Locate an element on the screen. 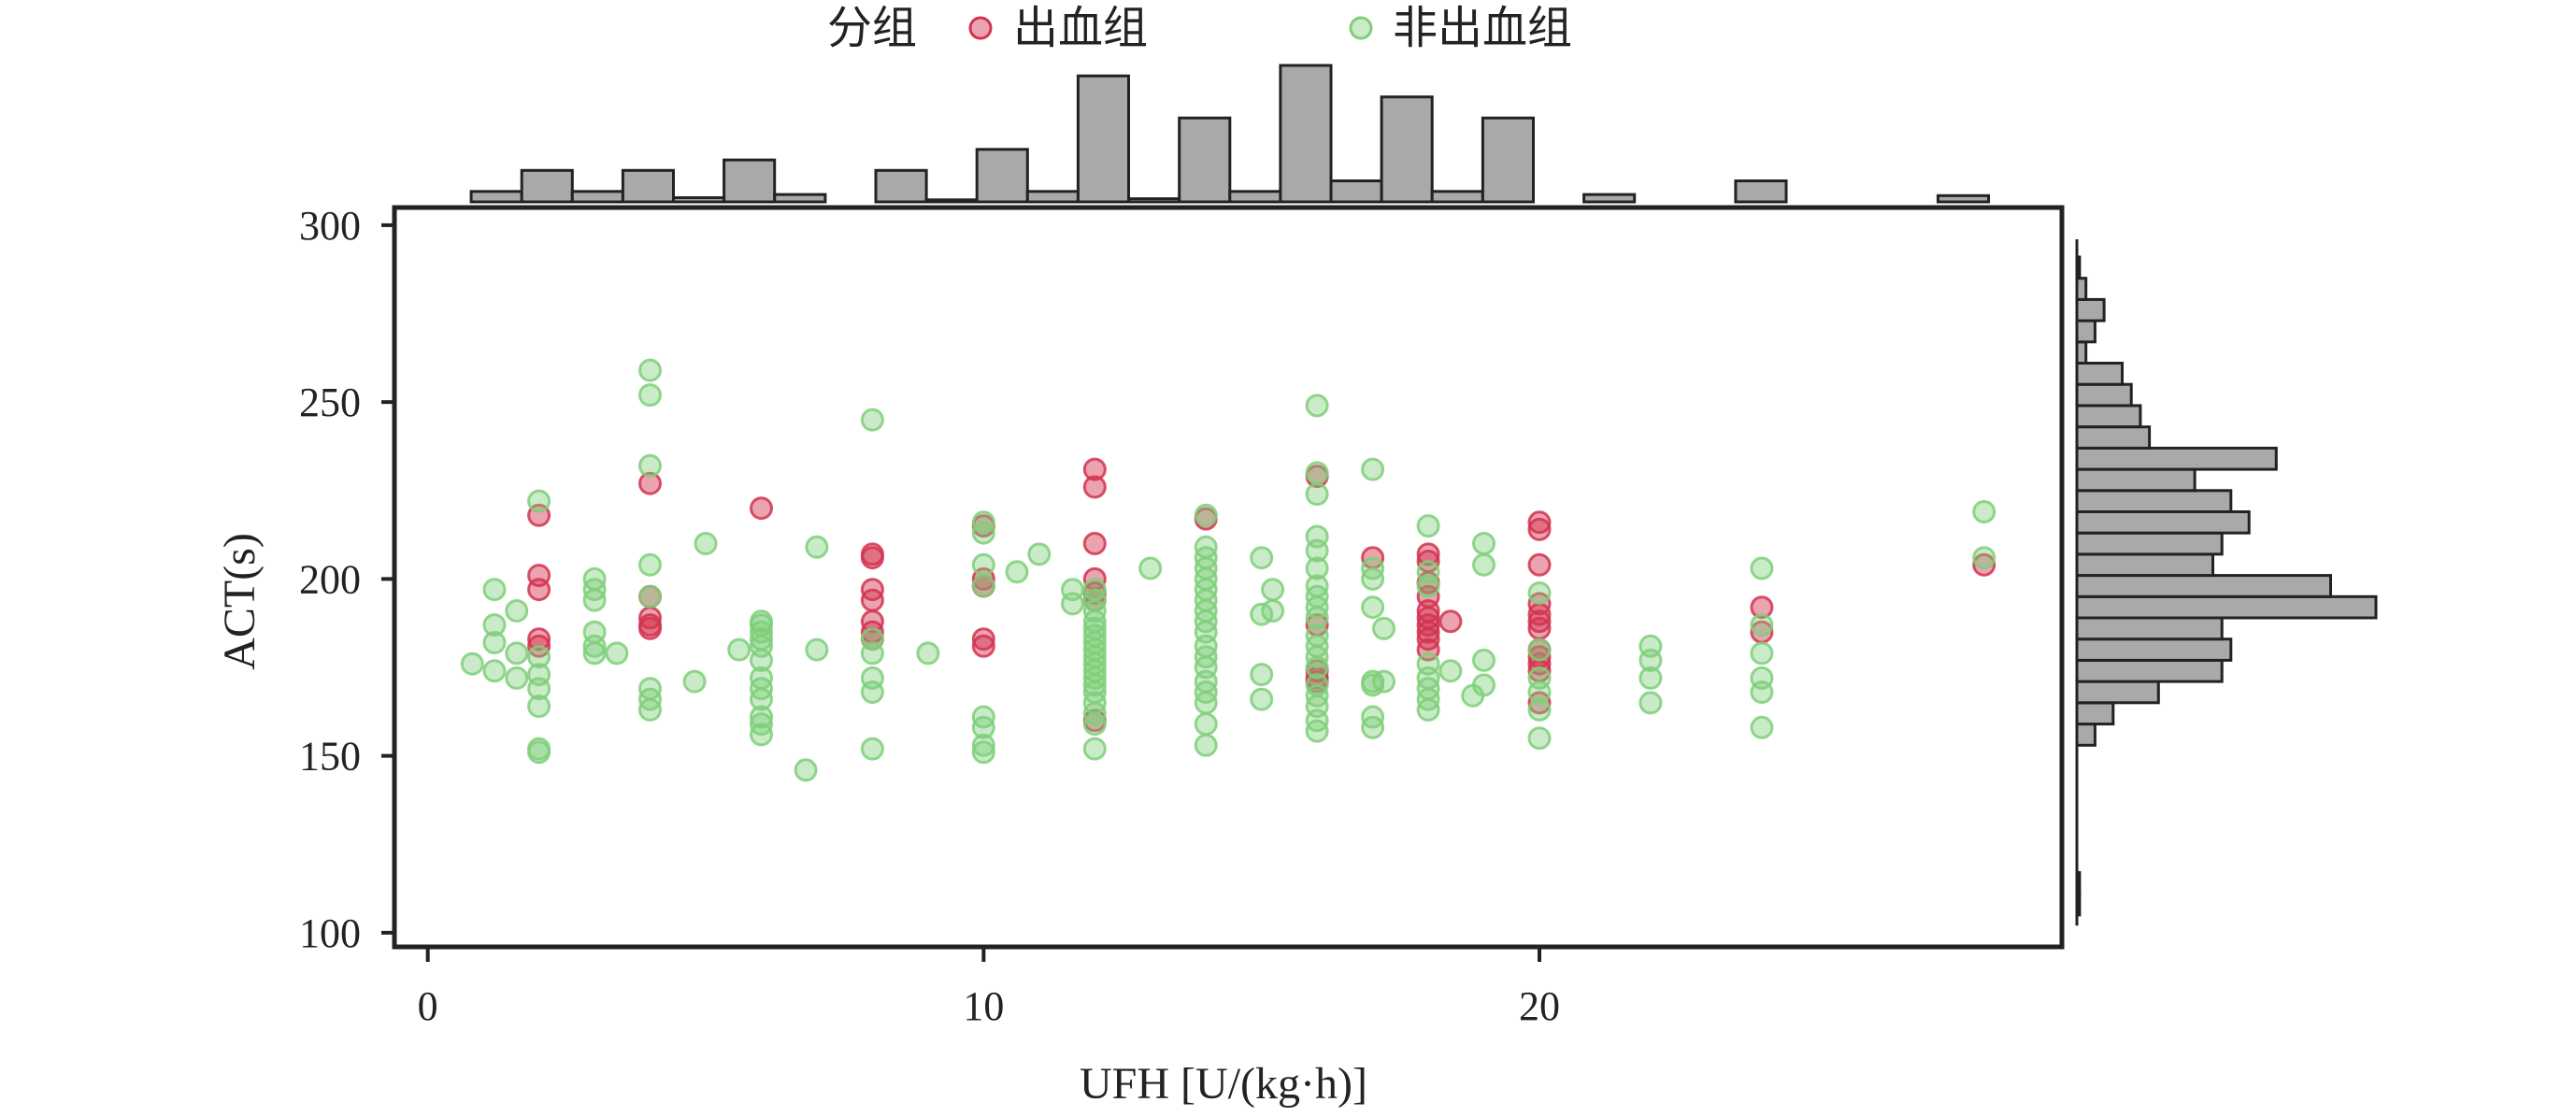 The width and height of the screenshot is (2576, 1117). y-axis: 100 150 200 250 300 is located at coordinates (346, 579).